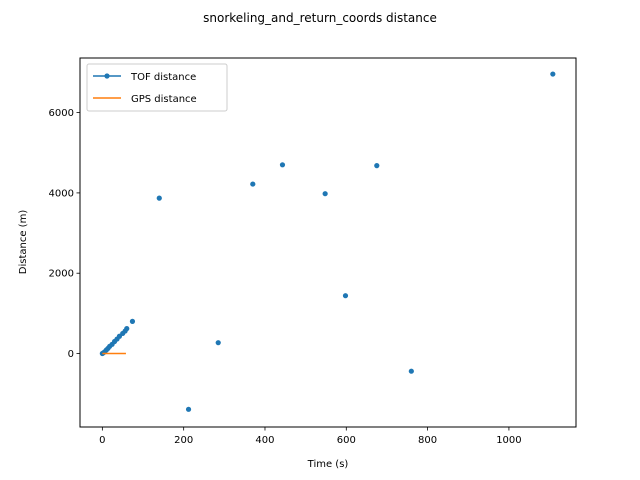  Describe the element at coordinates (107, 76) in the screenshot. I see `legend-marker-tof` at that location.